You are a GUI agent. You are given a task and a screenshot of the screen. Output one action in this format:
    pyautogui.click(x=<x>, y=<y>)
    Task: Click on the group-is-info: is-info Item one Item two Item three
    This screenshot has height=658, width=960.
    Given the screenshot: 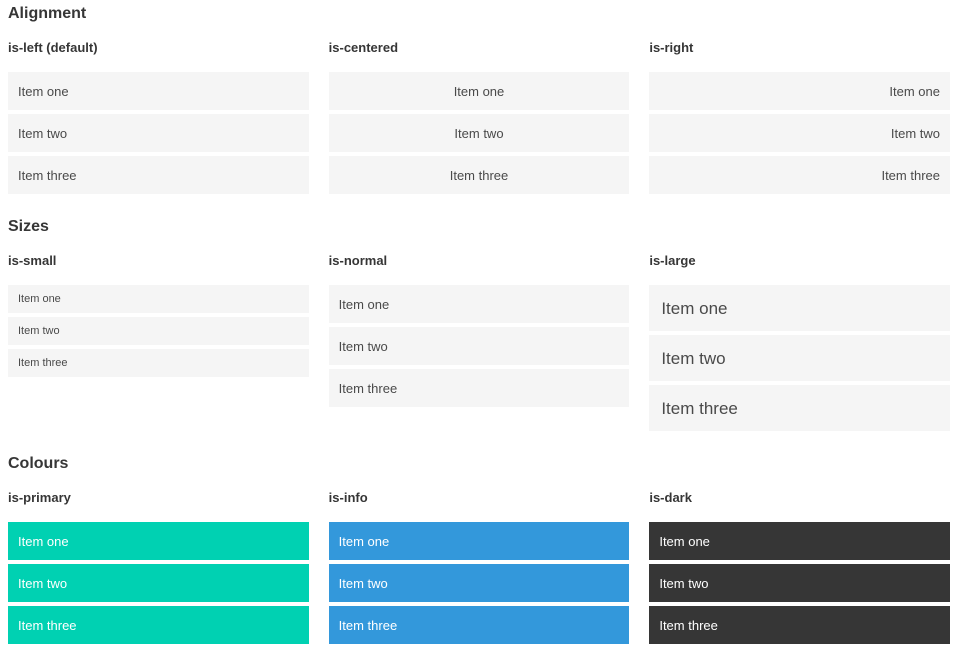 What is the action you would take?
    pyautogui.click(x=479, y=561)
    